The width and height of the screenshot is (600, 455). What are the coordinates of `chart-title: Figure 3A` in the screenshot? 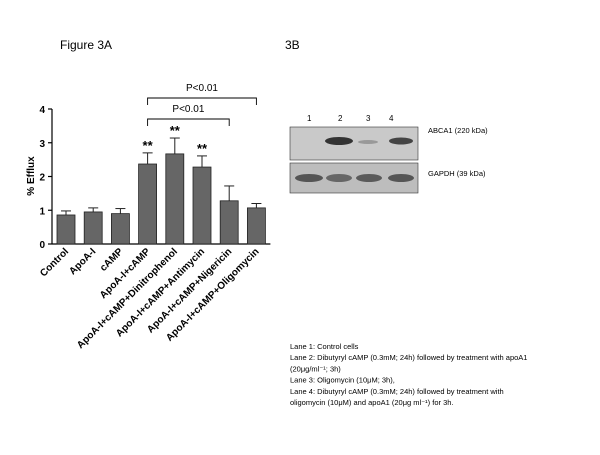 It's located at (86, 45).